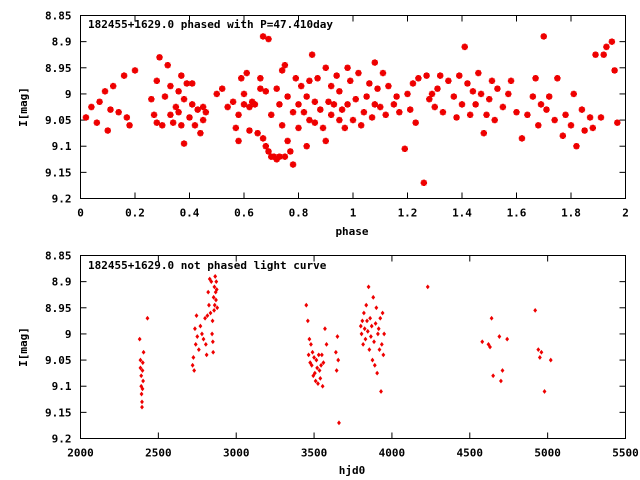 The width and height of the screenshot is (640, 480). I want to click on bottom-x-tick-label: 5000, so click(547, 453).